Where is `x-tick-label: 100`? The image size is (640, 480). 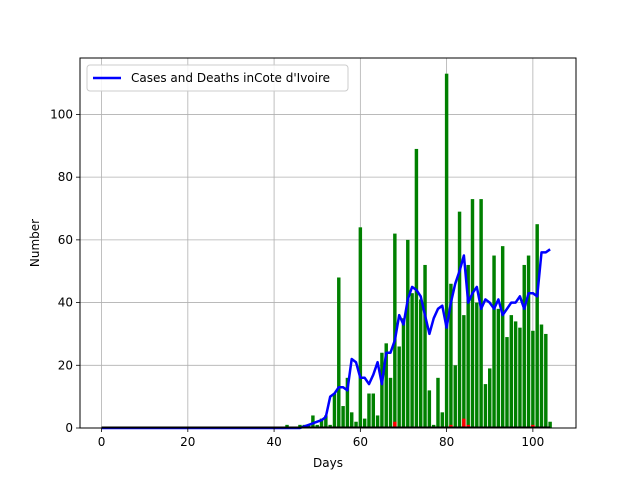 x-tick-label: 100 is located at coordinates (532, 442).